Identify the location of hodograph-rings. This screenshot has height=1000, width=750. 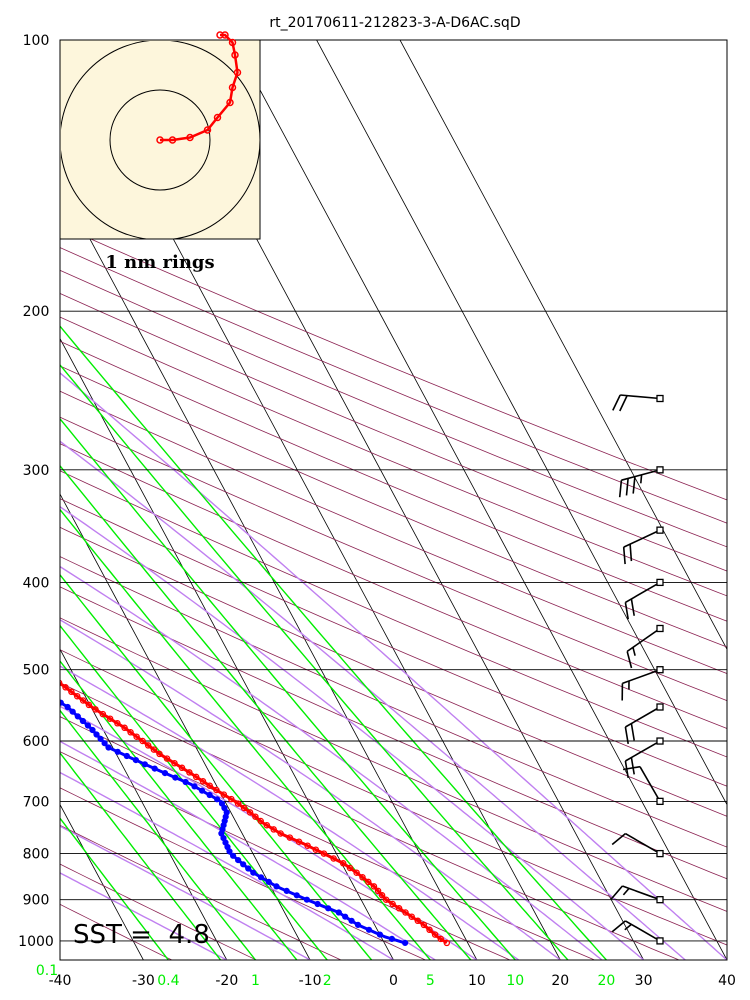
(160, 140).